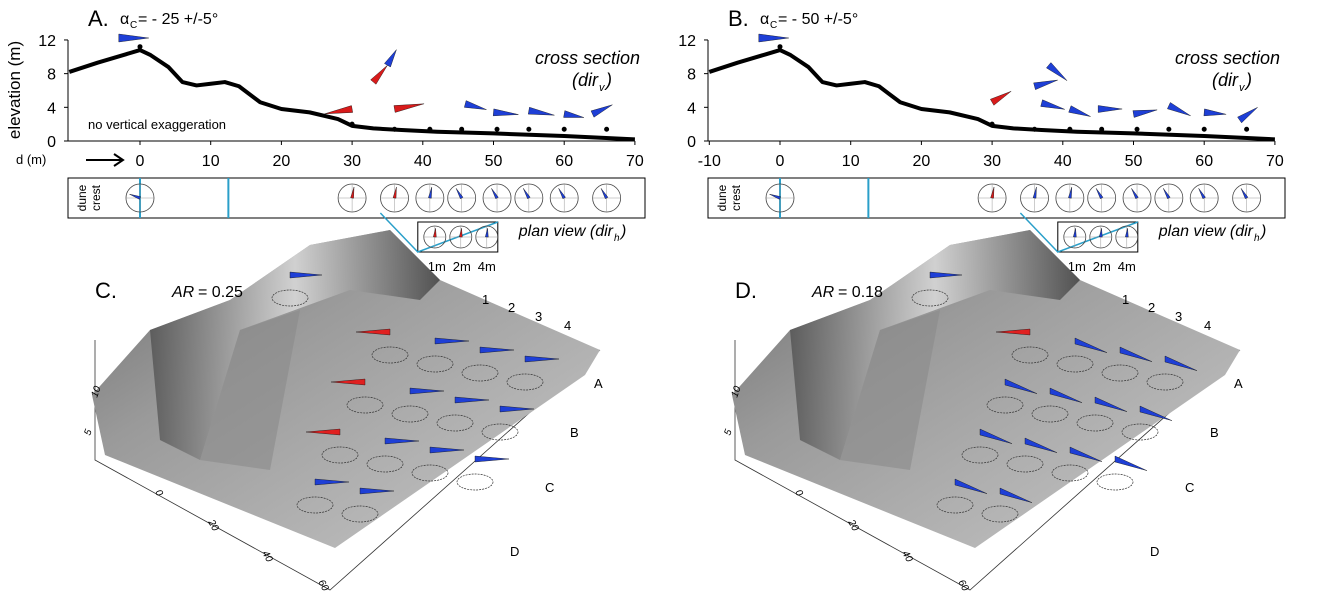 Image resolution: width=1317 pixels, height=598 pixels. I want to click on alpha-symbol: α, so click(124, 19).